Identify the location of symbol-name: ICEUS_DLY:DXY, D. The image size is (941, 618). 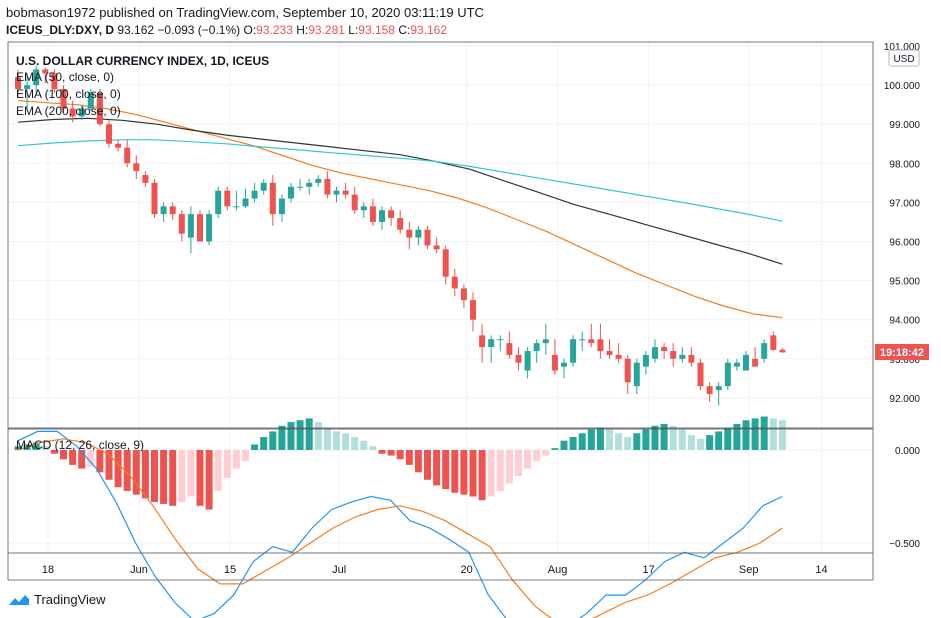
(60, 30).